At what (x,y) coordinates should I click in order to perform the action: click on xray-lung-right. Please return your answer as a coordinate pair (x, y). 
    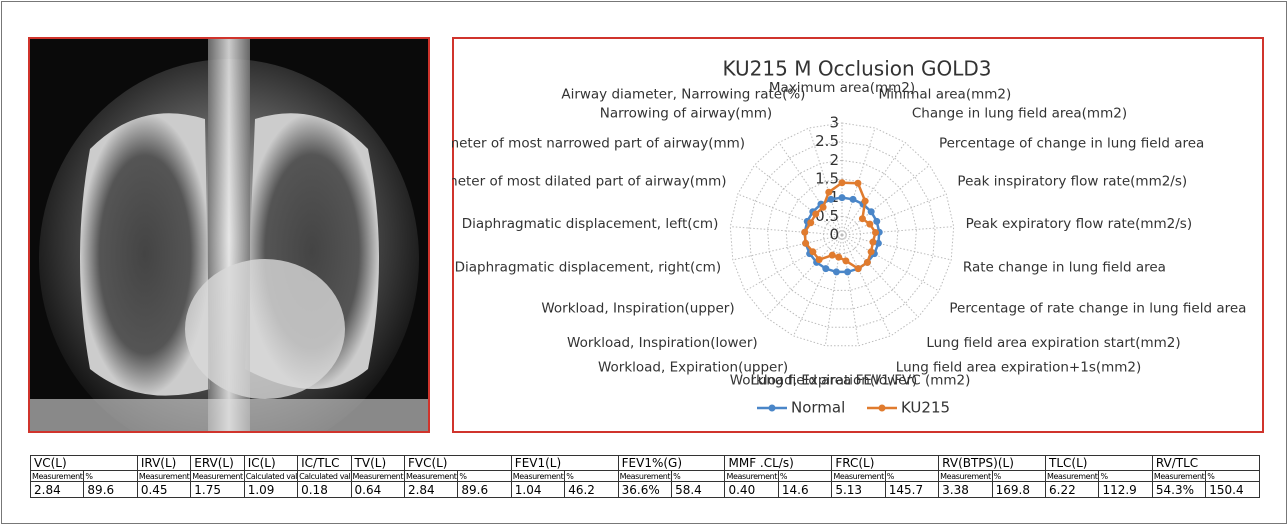
    Looking at the image, I should click on (145, 254).